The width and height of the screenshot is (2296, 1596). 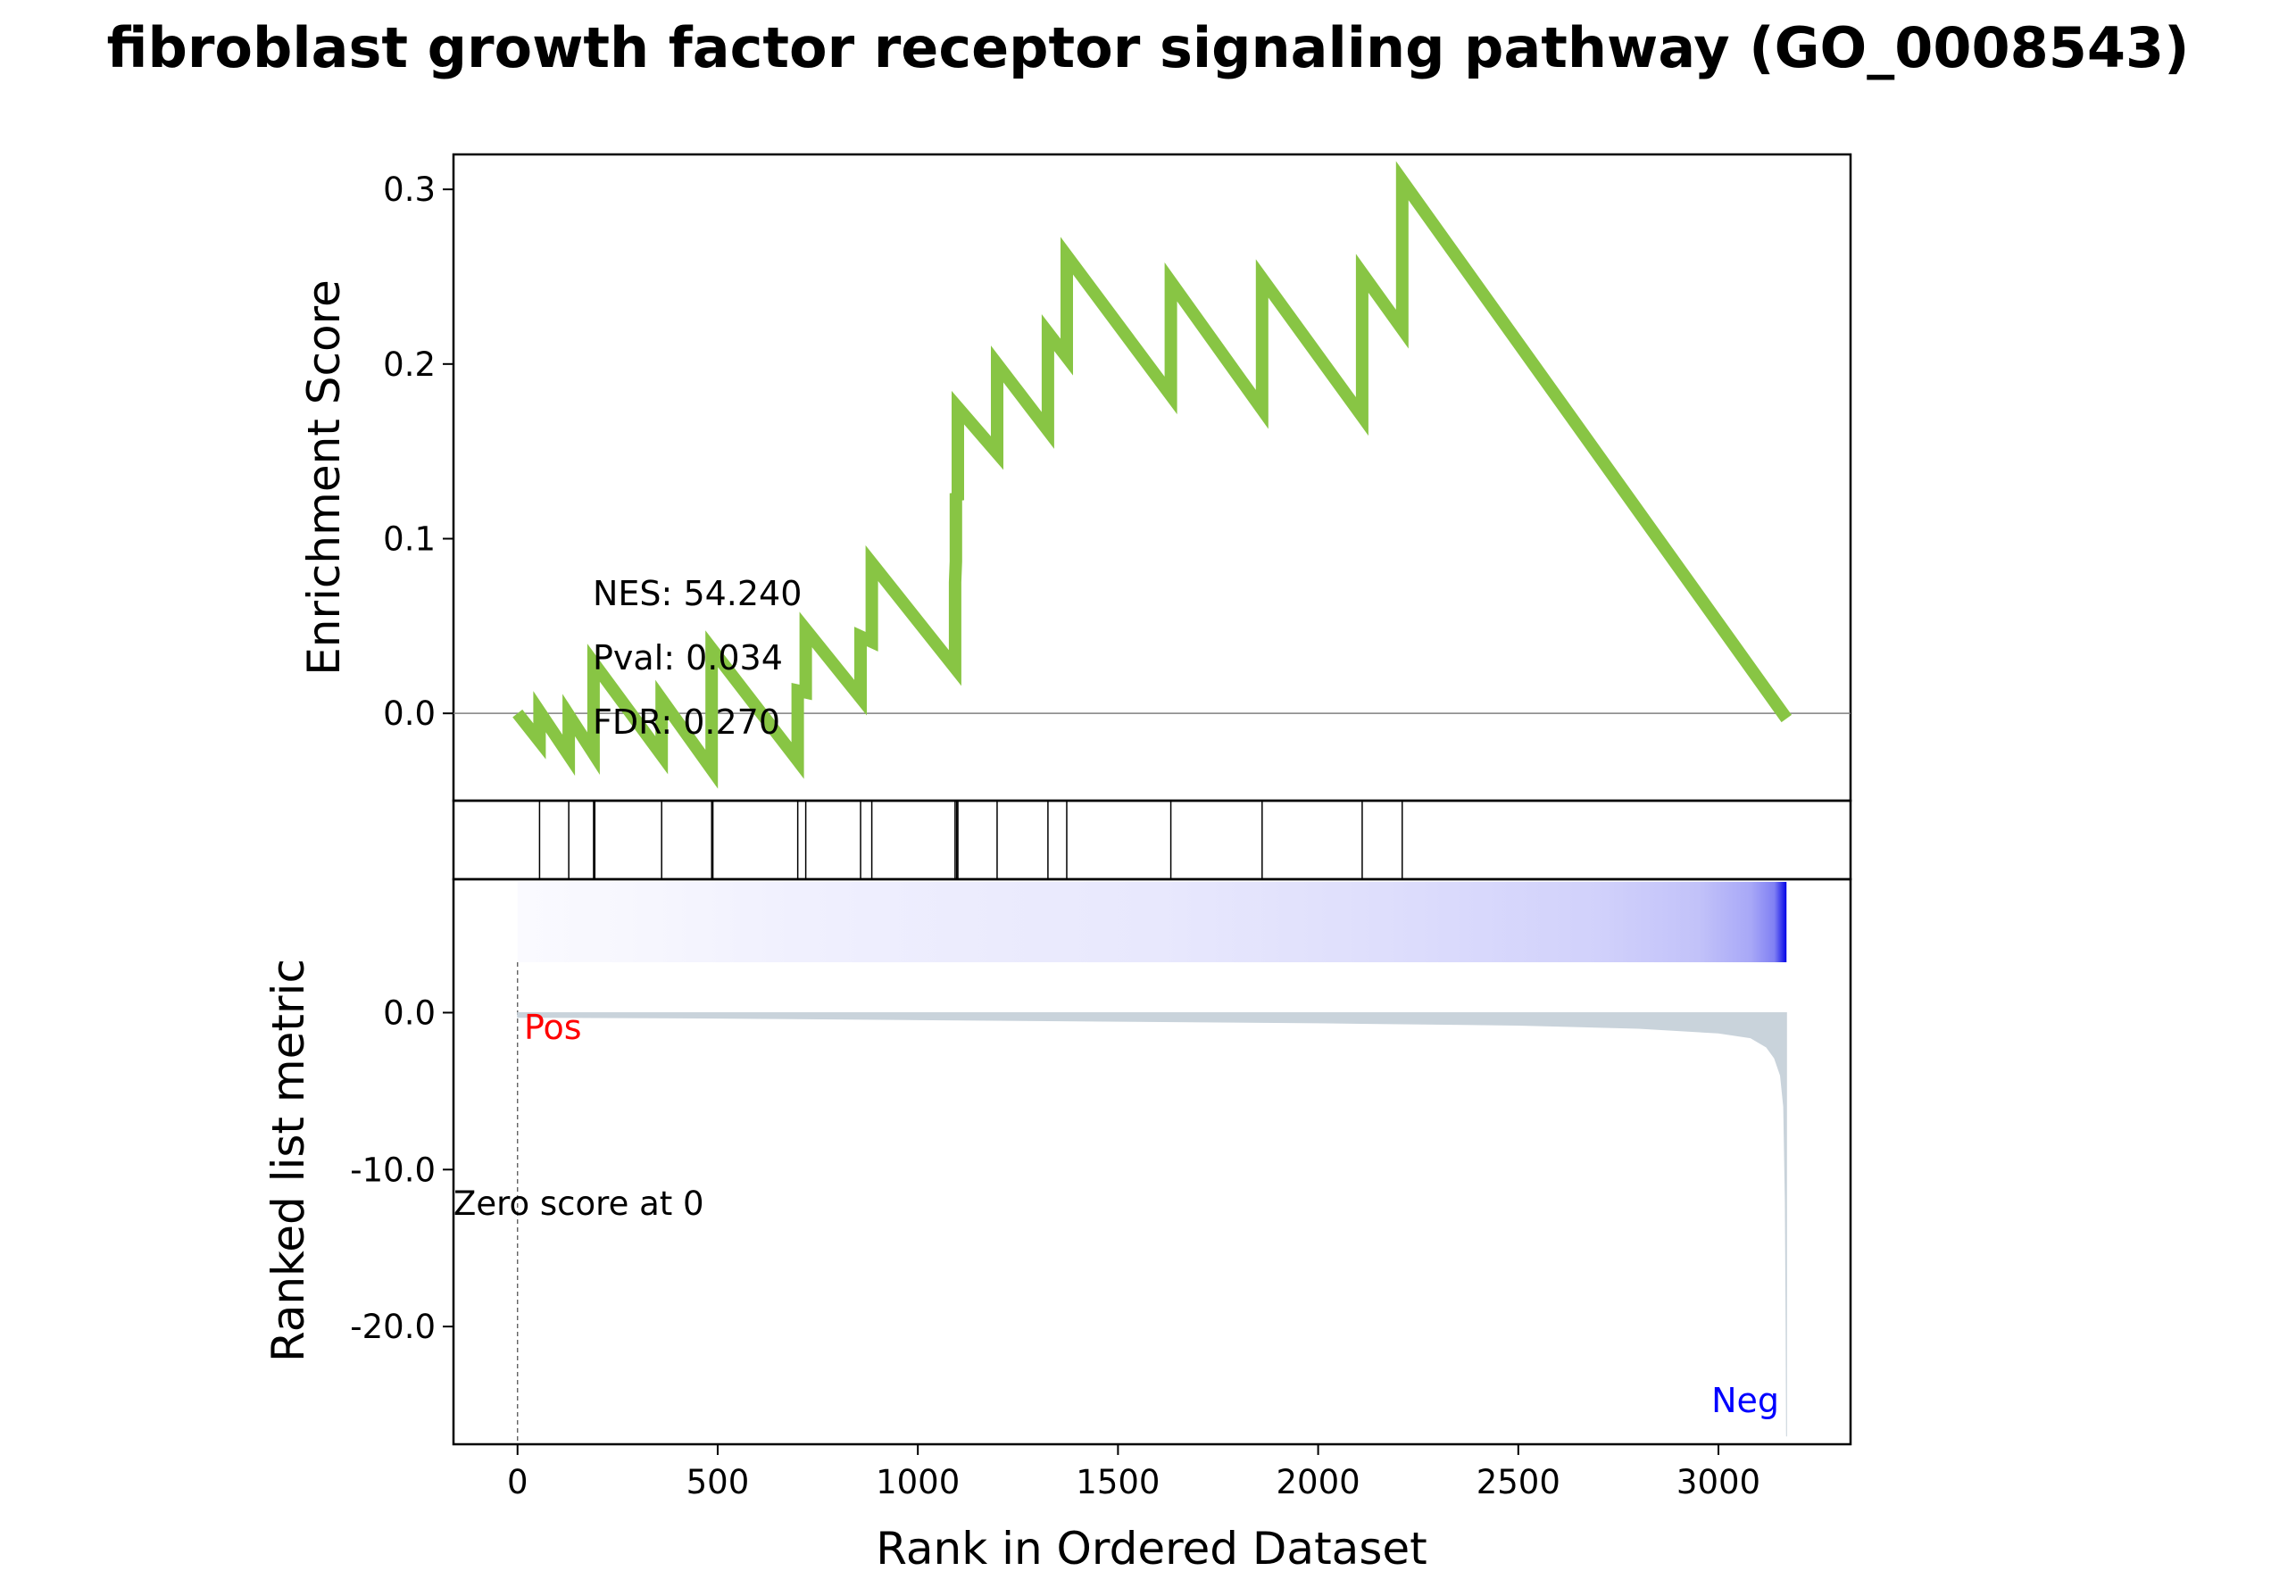 I want to click on fdr-label: FDR: 0.270, so click(x=687, y=722).